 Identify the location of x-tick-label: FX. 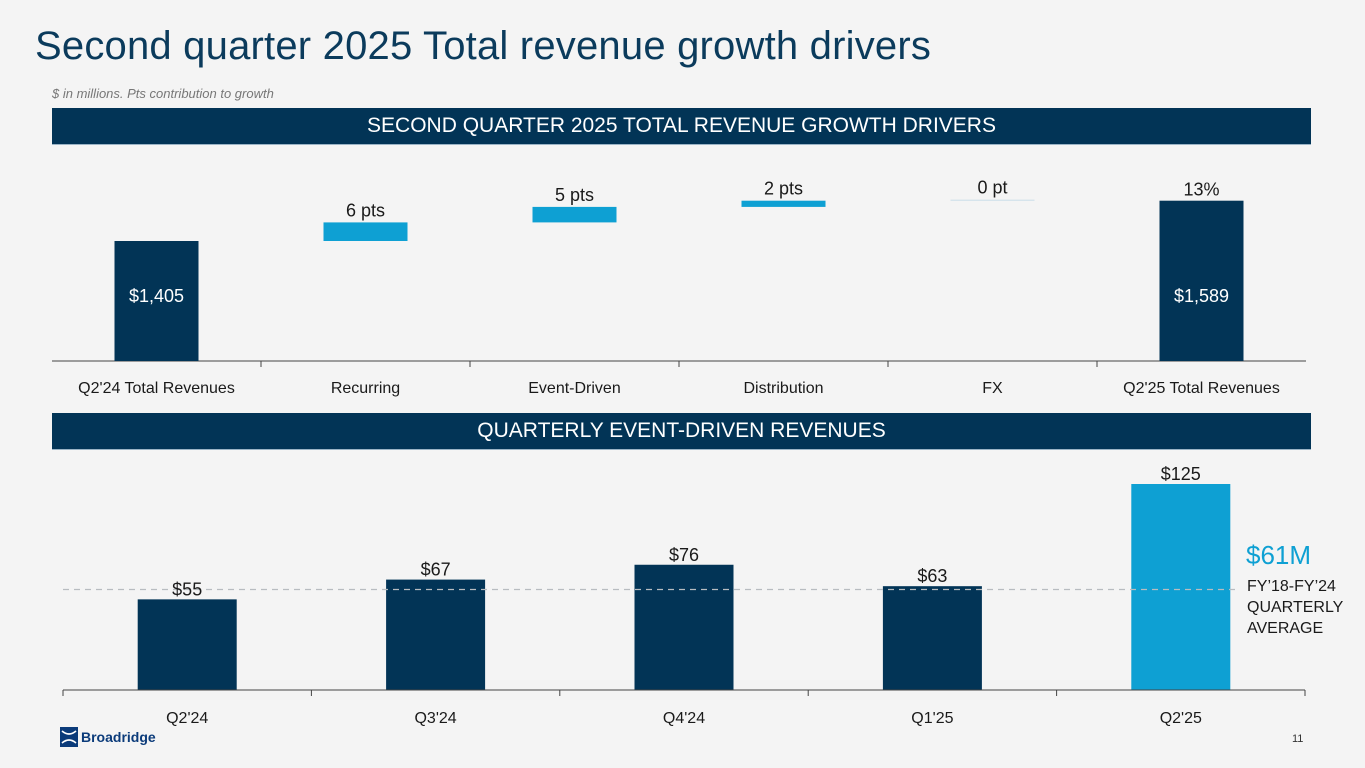
(992, 388).